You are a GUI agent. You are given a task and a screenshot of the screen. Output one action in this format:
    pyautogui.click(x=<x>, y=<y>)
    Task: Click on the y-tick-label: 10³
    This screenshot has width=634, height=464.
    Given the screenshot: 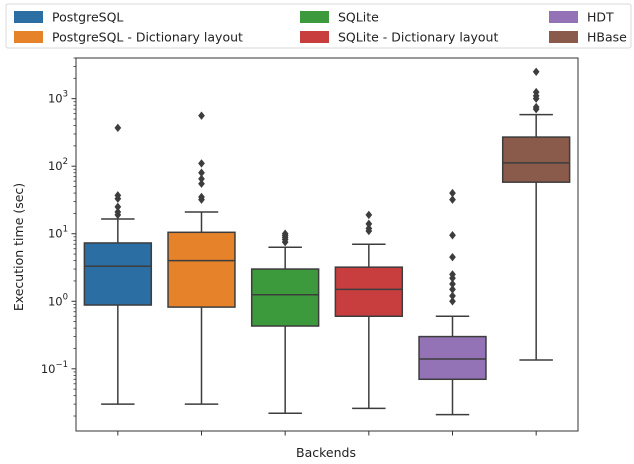 What is the action you would take?
    pyautogui.click(x=58, y=98)
    